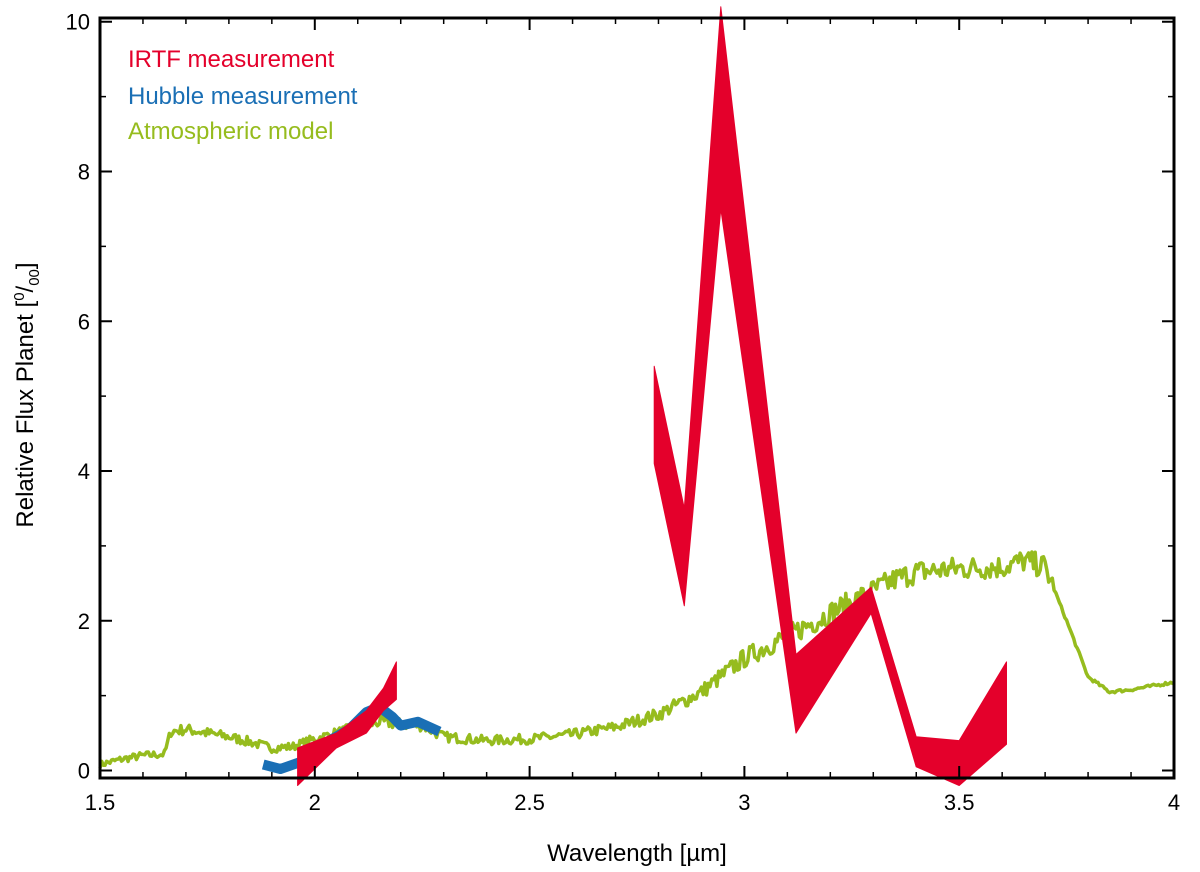 The height and width of the screenshot is (872, 1200). I want to click on y-axis-title-sub: 00, so click(34, 277).